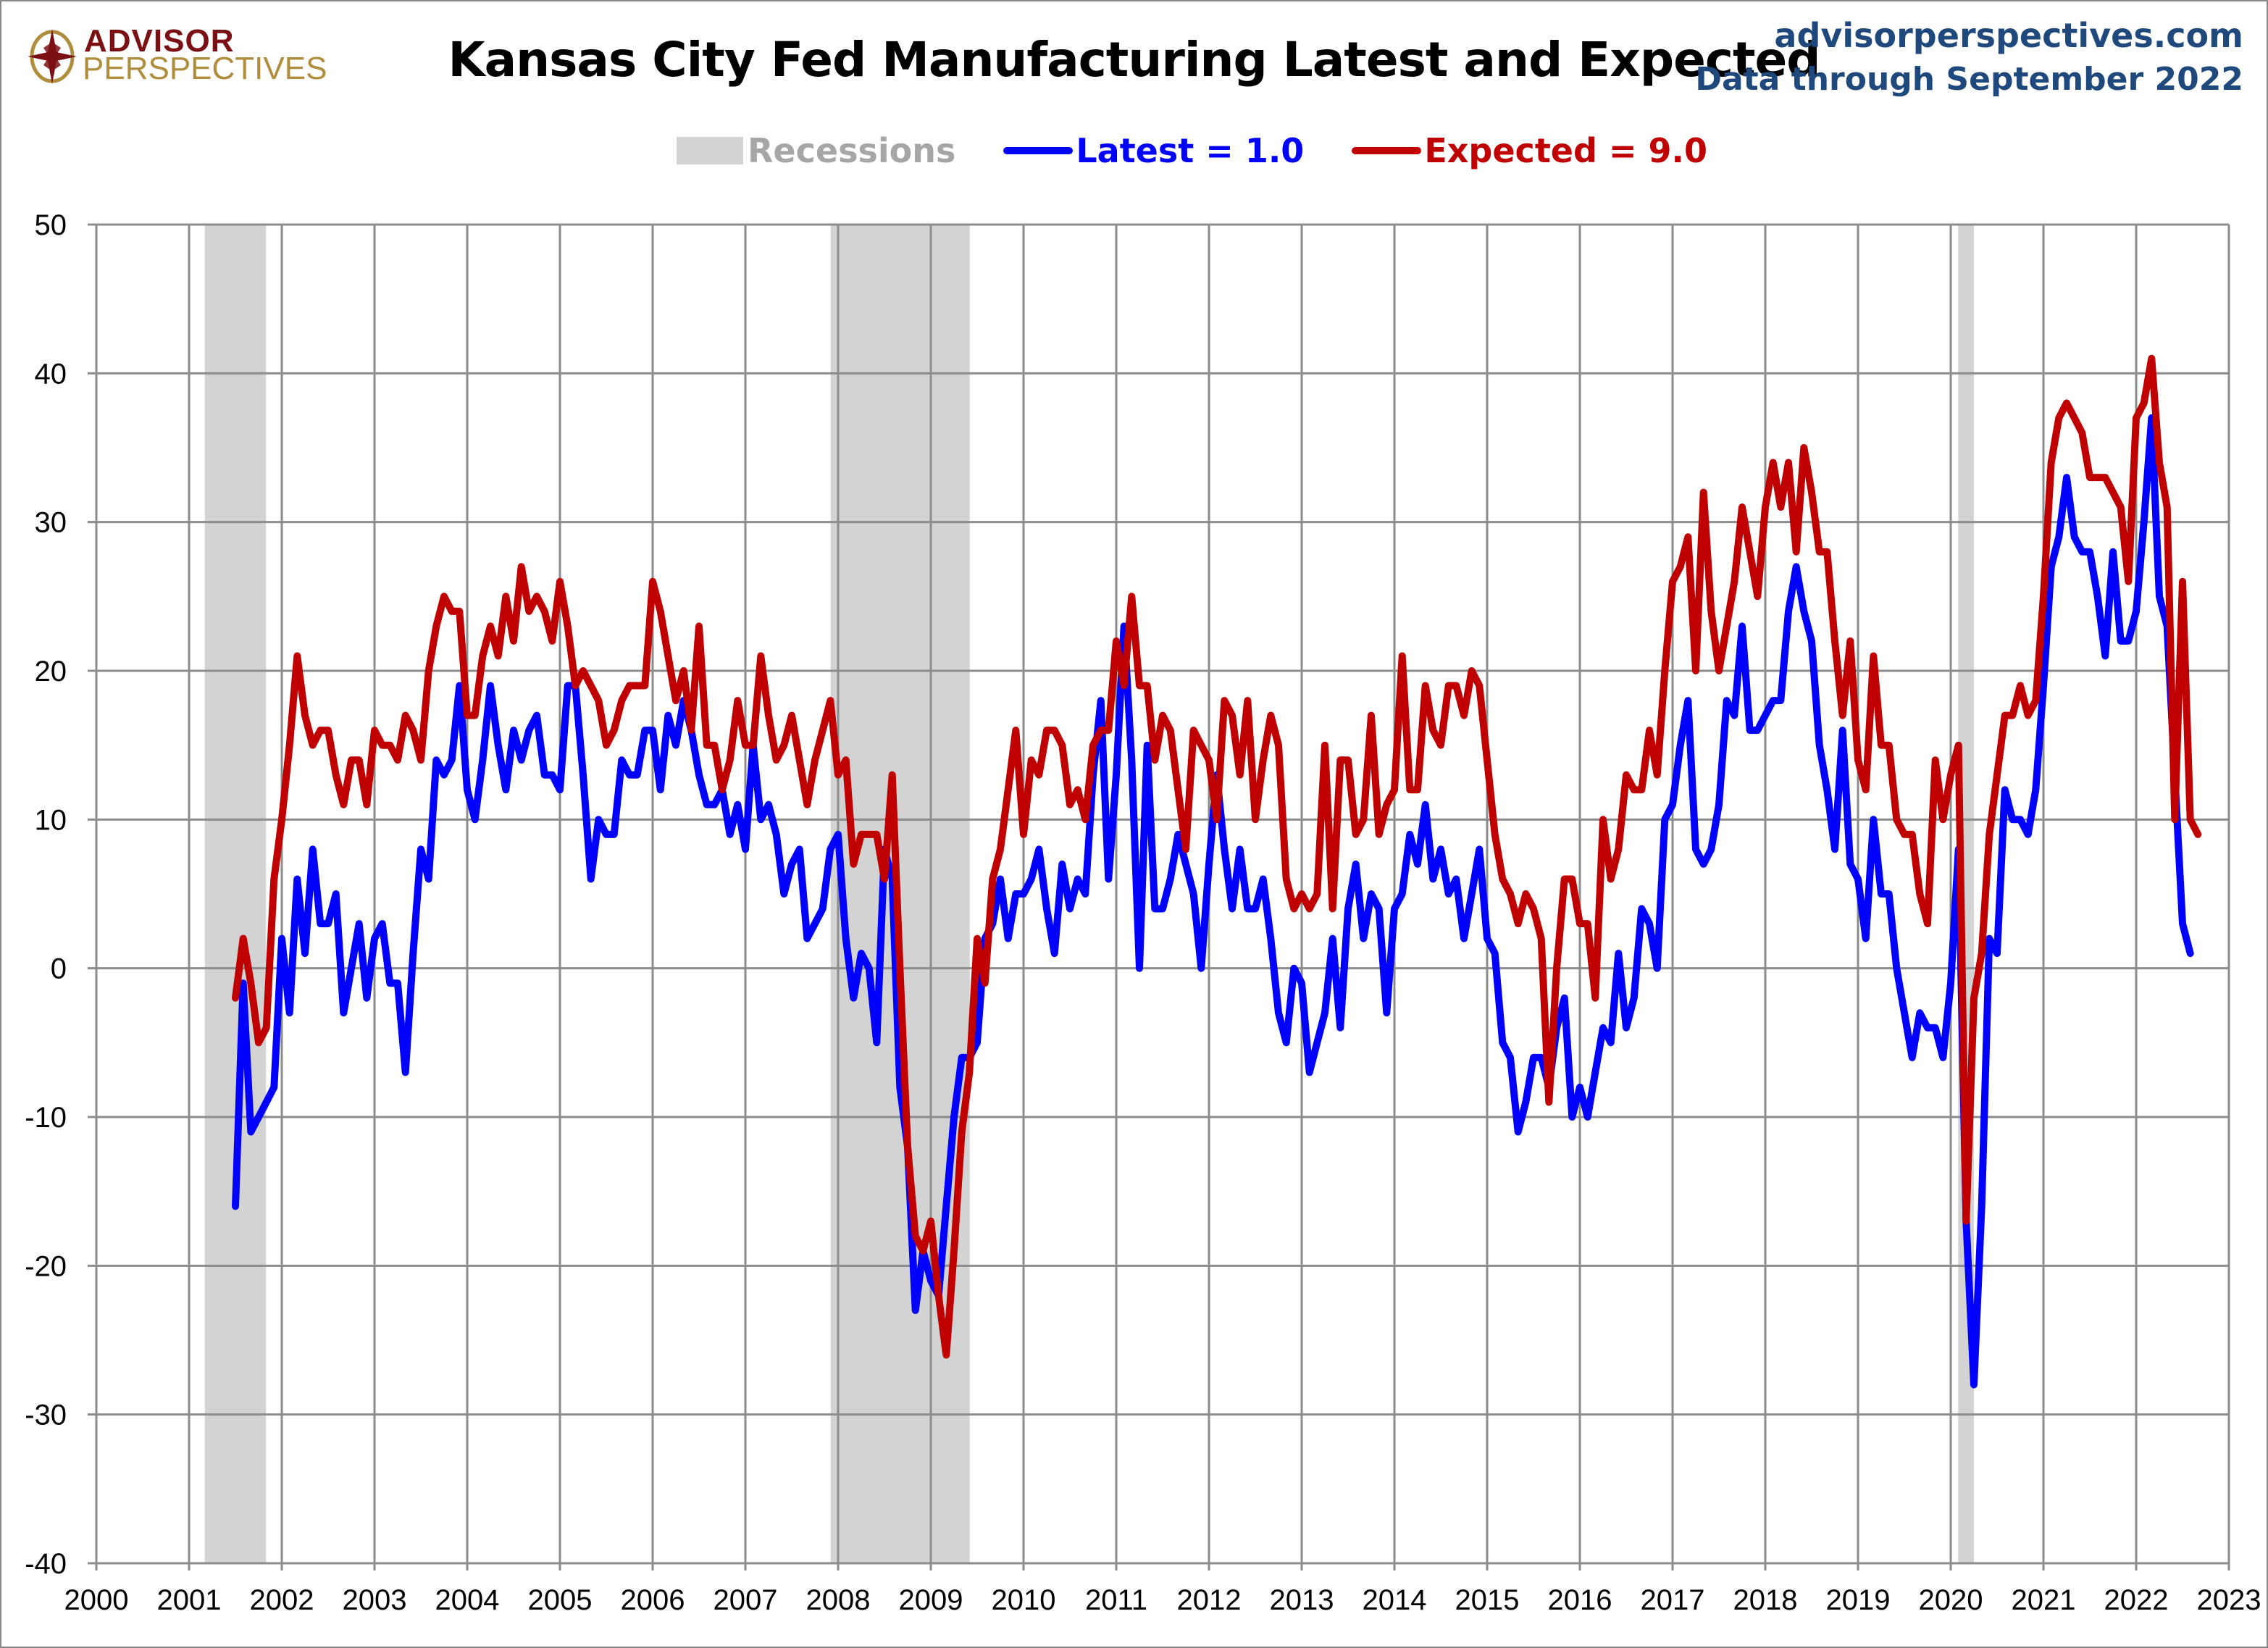  Describe the element at coordinates (46, 894) in the screenshot. I see `y-axis-ticks: 50 40 30 20 10 0 -10 -20 -30 -40` at that location.